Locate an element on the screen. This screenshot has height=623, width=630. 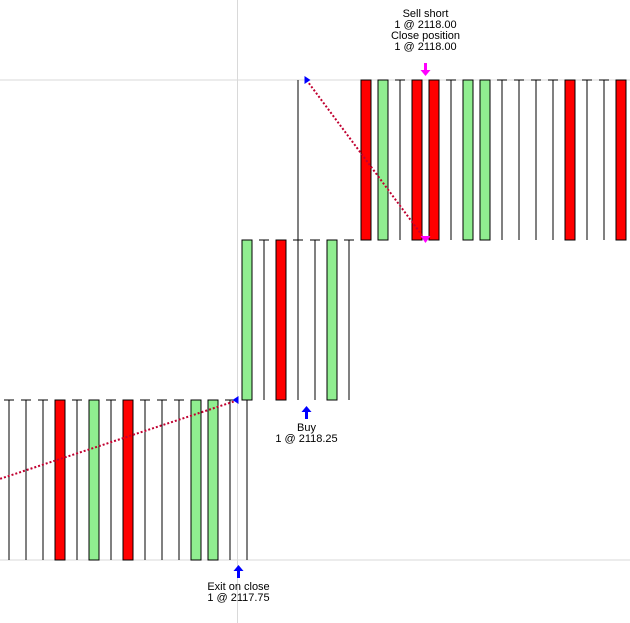
marker-label: 1 @ 2118.25 is located at coordinates (306, 439).